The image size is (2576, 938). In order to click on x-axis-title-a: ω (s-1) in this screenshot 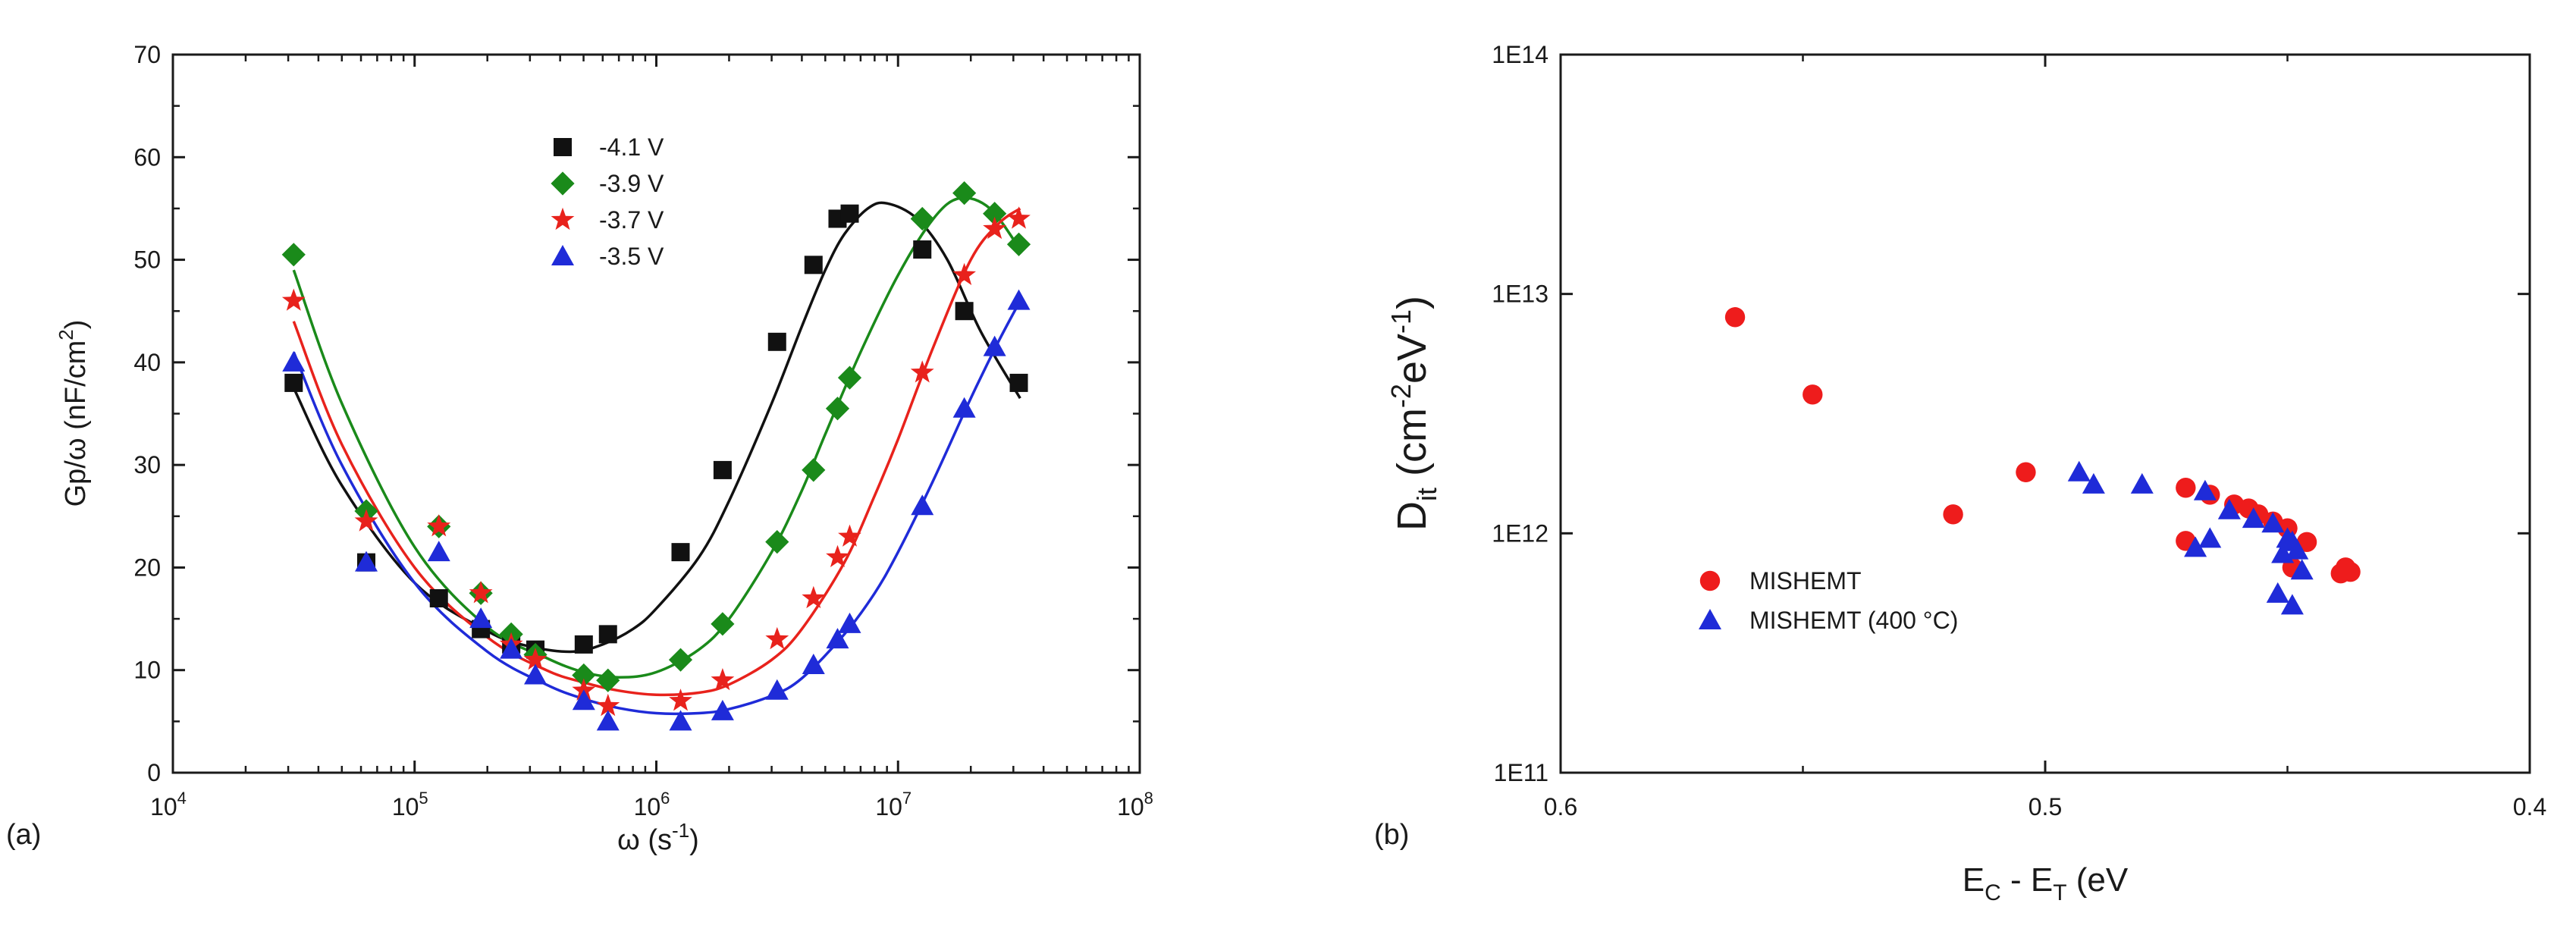, I will do `click(658, 838)`.